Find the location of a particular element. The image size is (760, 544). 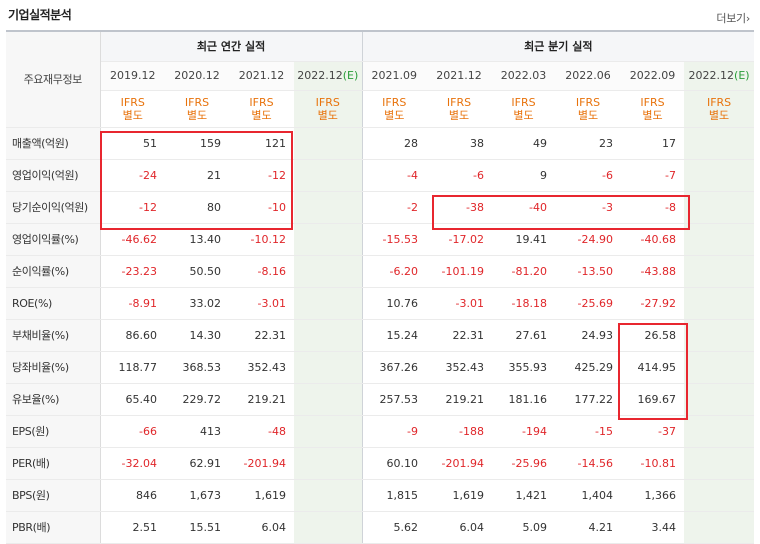

annual-value-cell: 21 is located at coordinates (197, 175).